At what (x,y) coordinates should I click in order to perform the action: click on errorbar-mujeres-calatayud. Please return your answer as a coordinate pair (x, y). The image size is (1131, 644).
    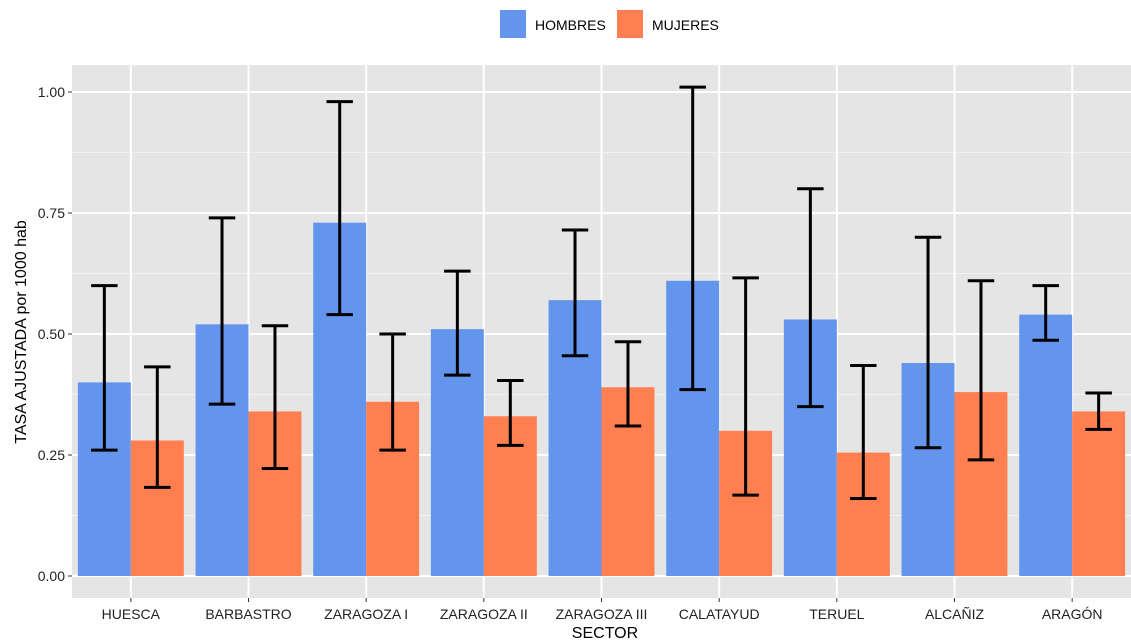
    Looking at the image, I should click on (745, 386).